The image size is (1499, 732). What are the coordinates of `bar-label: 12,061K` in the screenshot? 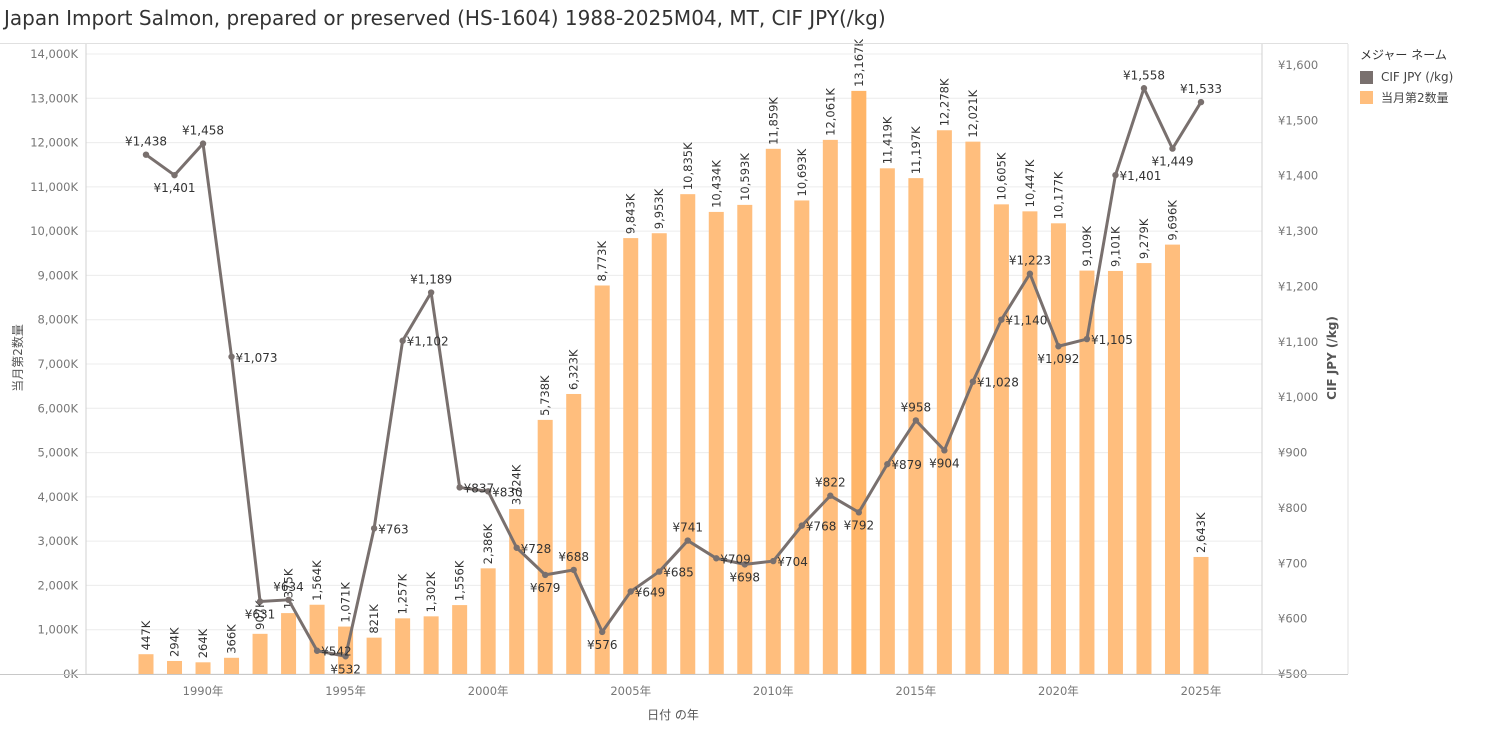 It's located at (830, 112).